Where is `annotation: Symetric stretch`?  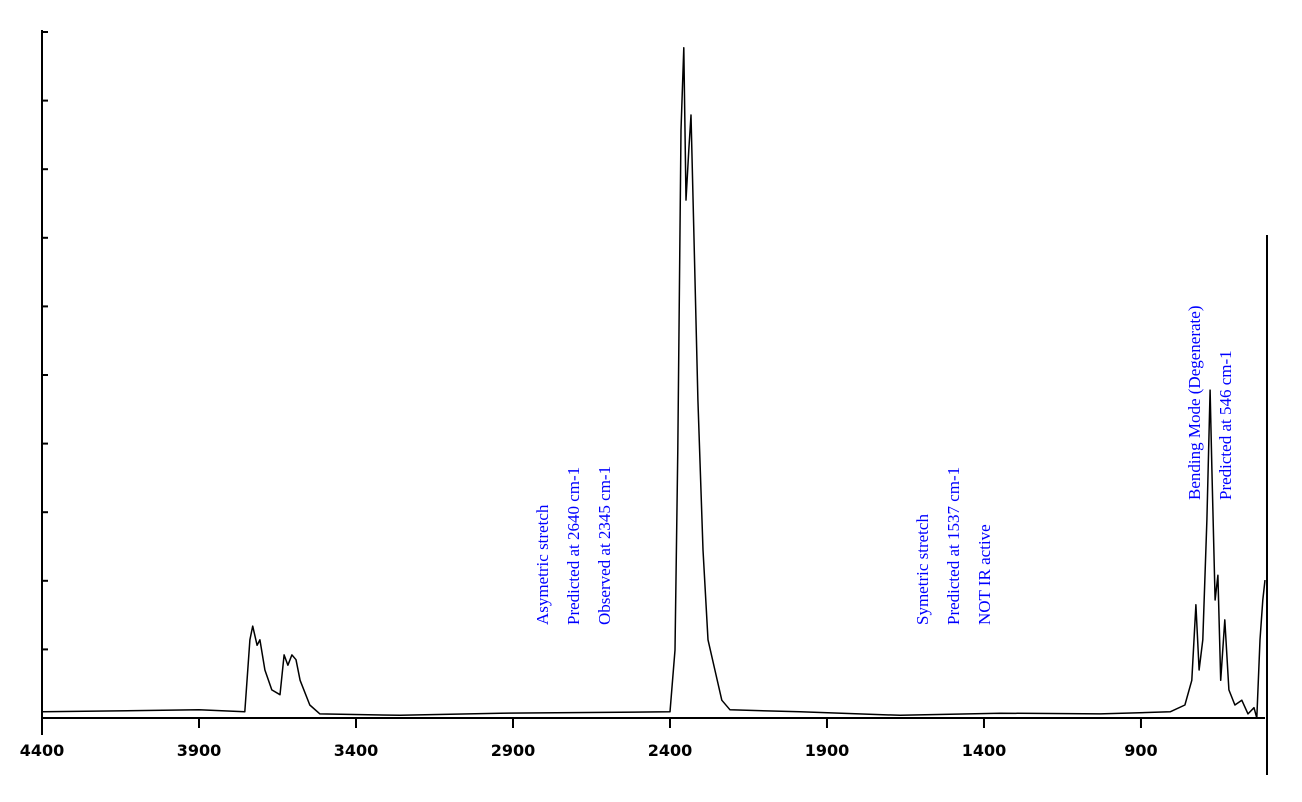 annotation: Symetric stretch is located at coordinates (922, 569).